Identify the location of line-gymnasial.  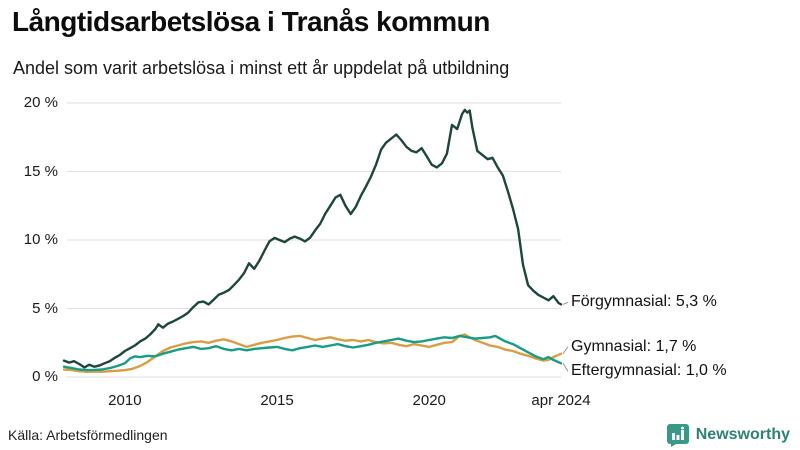
(312, 353).